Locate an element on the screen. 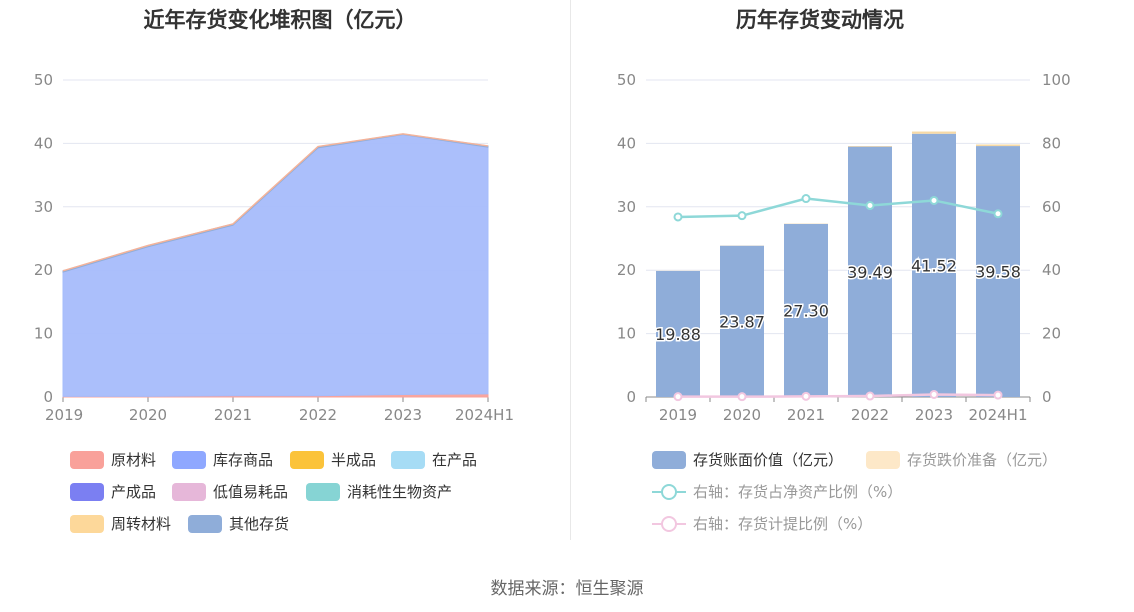 This screenshot has height=612, width=1134. left-chart-title: 近年存货变化堆积图（亿元） is located at coordinates (280, 20).